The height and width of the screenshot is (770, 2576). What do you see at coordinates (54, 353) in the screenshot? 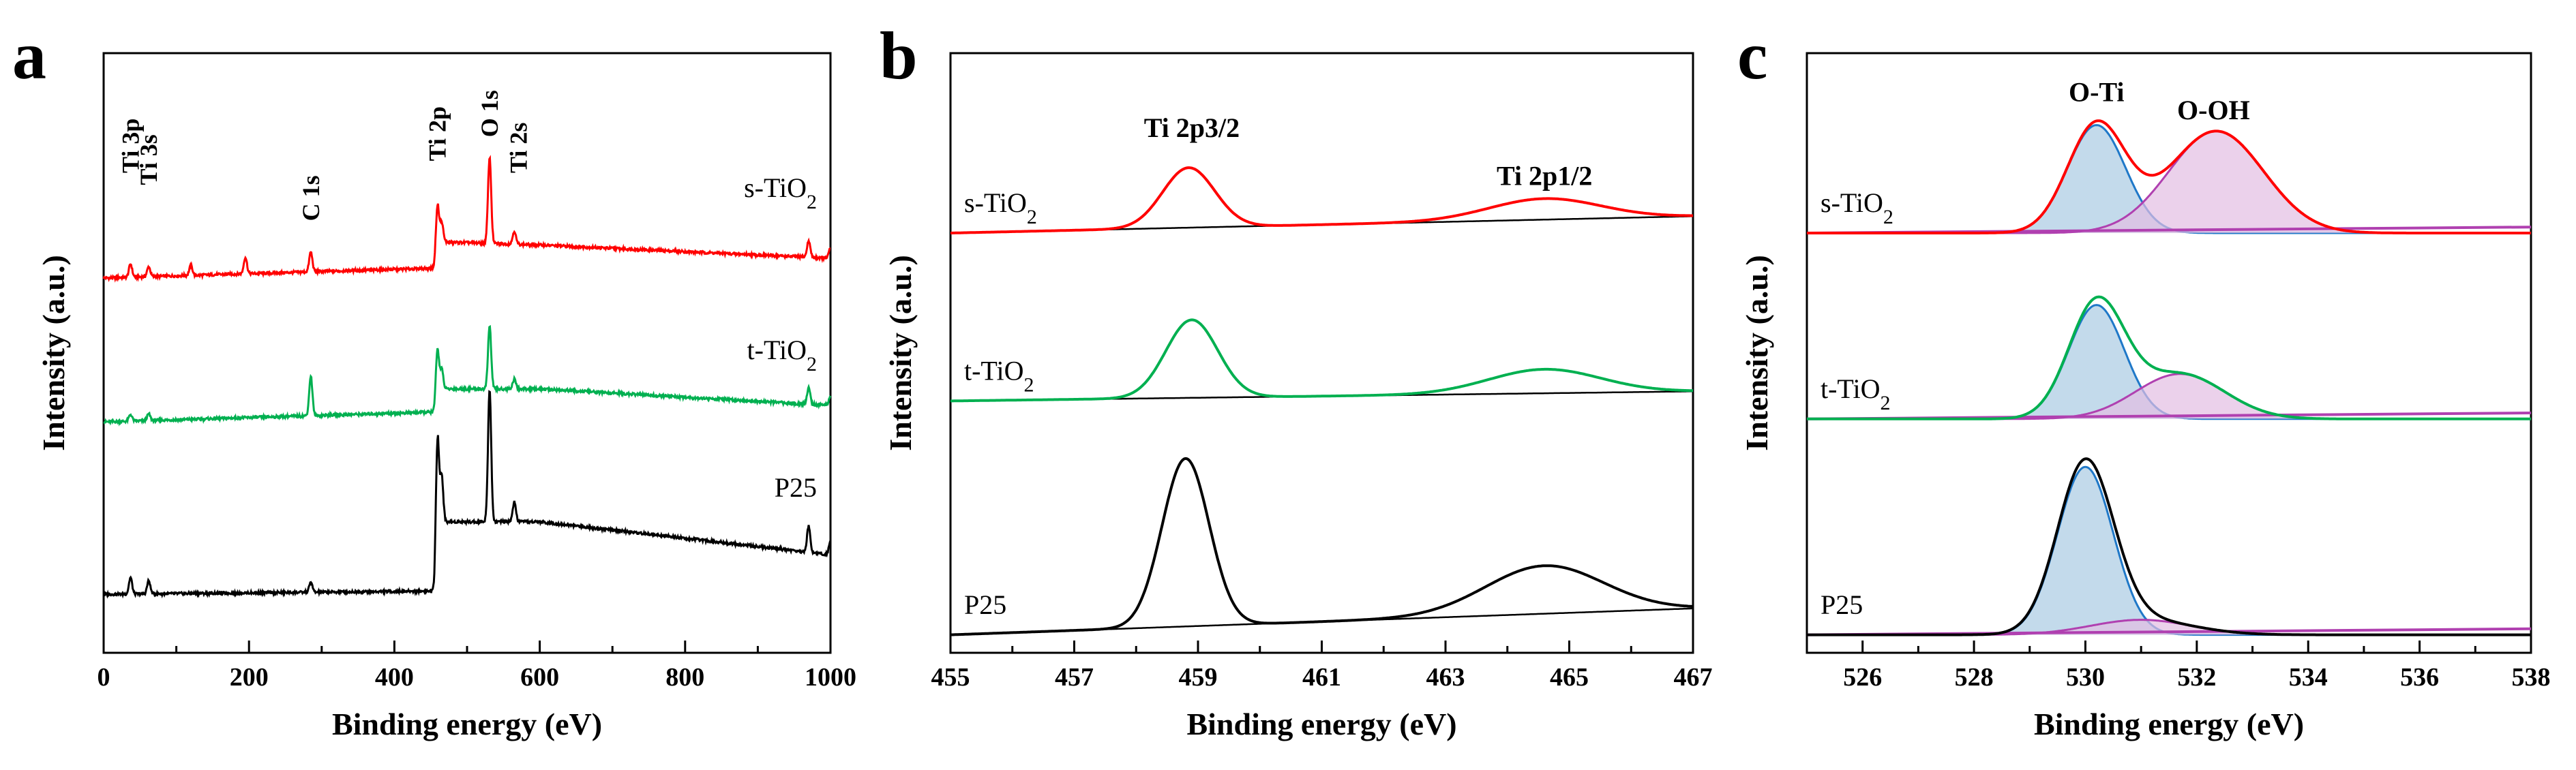
I see `panel-a-y-axis-title: Intensity (a.u.)` at bounding box center [54, 353].